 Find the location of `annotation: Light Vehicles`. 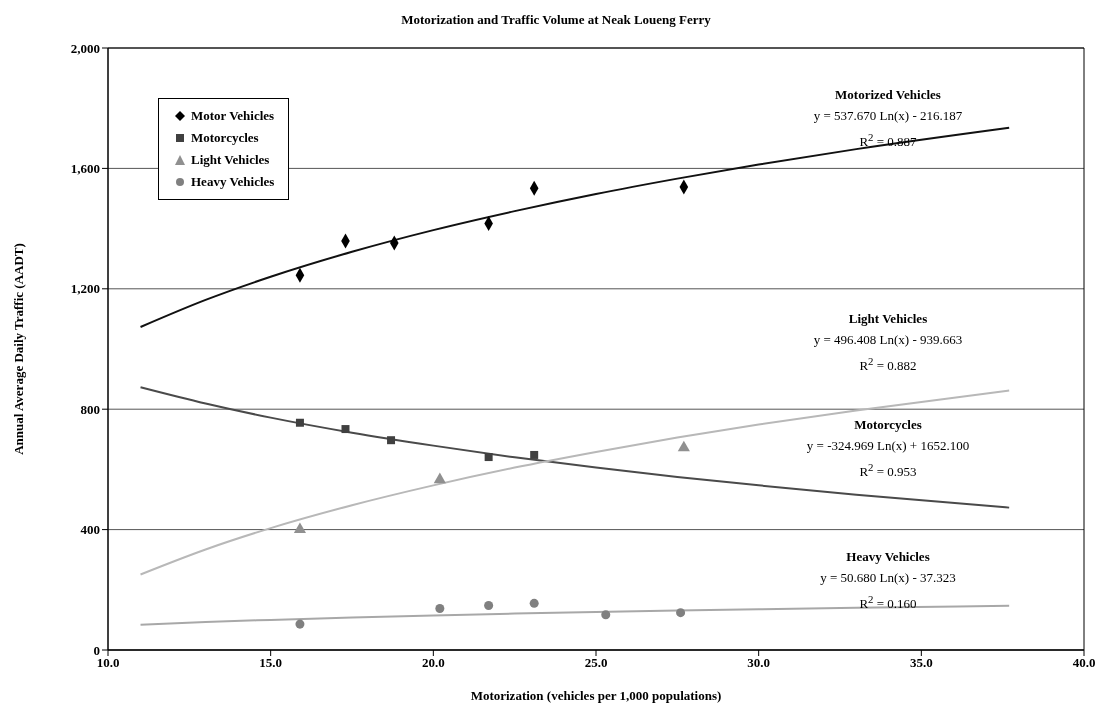

annotation: Light Vehicles is located at coordinates (888, 319).